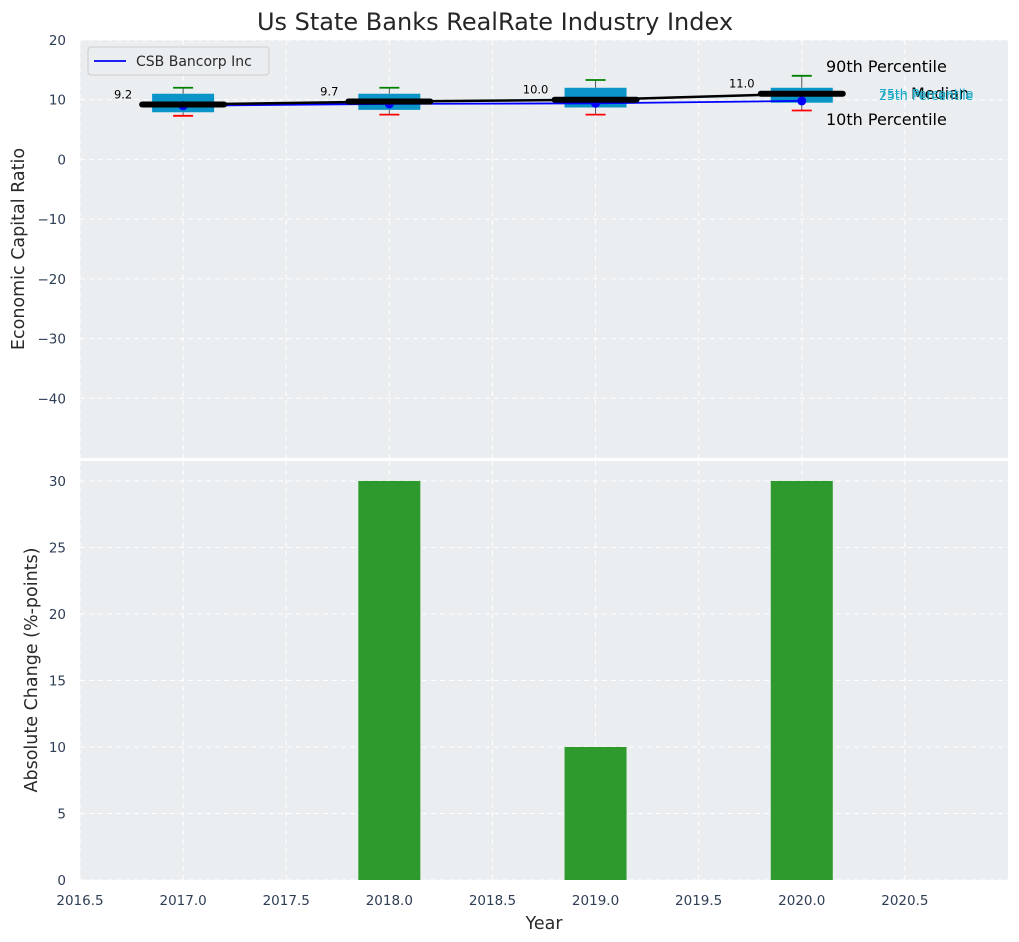 The image size is (1019, 942). Describe the element at coordinates (492, 103) in the screenshot. I see `company-series-line` at that location.